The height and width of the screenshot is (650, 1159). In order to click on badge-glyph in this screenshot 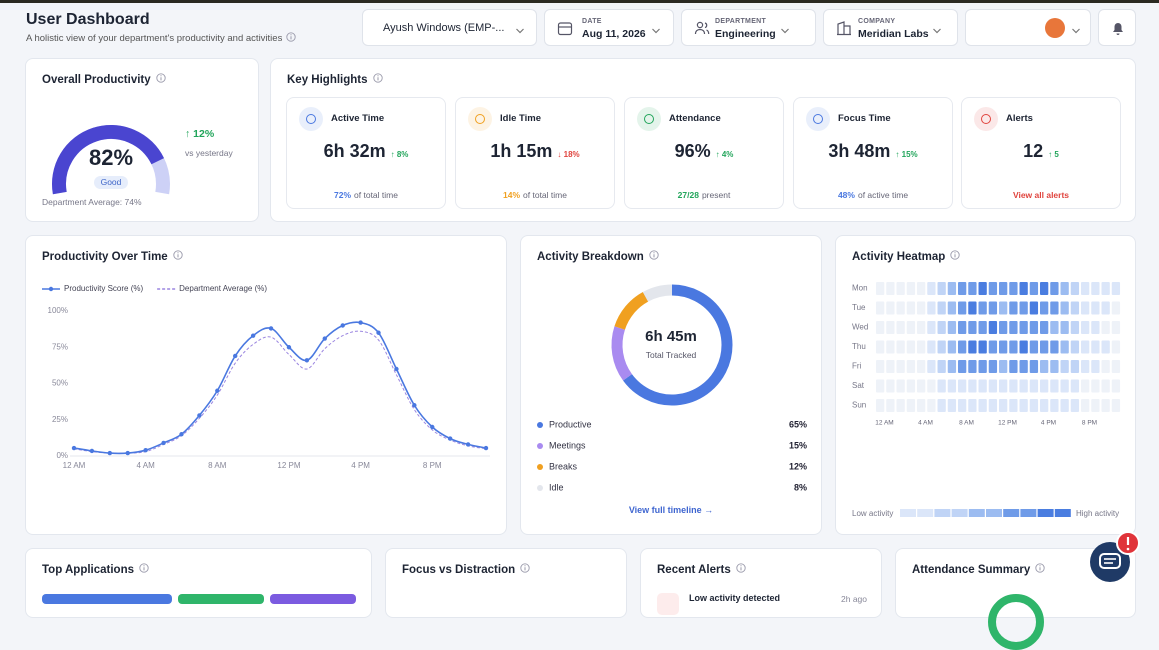, I will do `click(1128, 549)`.